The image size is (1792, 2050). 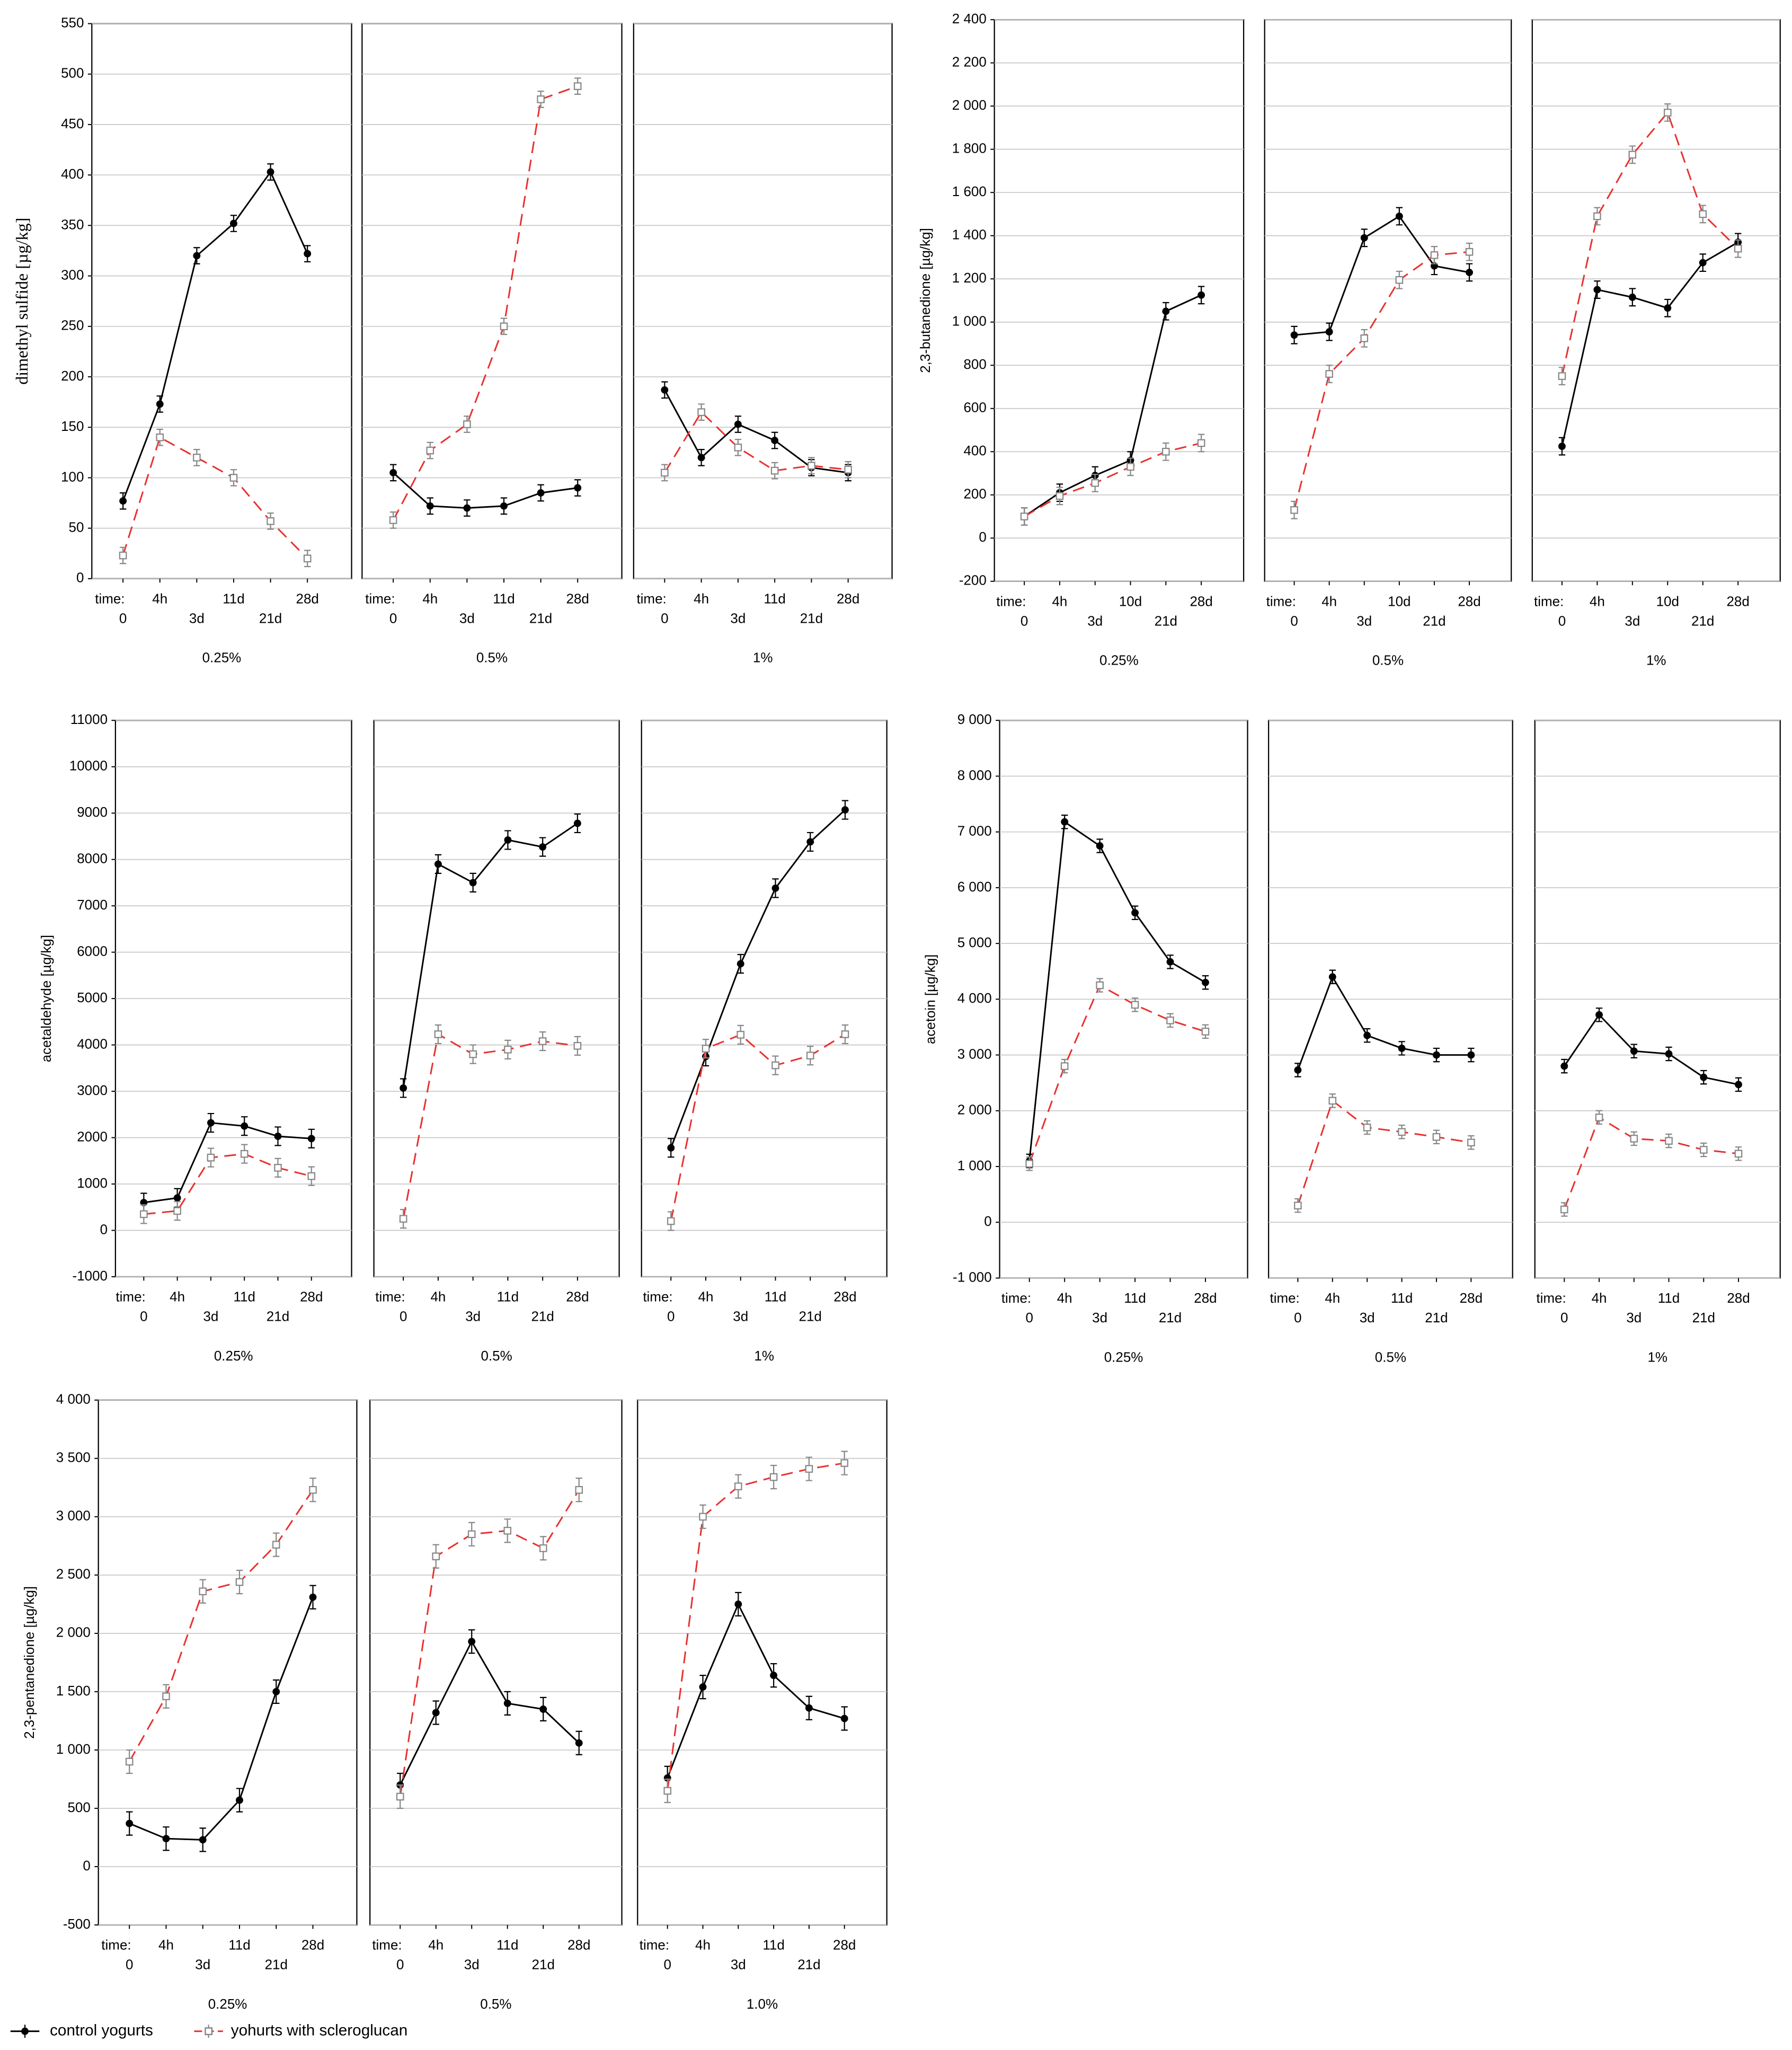 What do you see at coordinates (975, 408) in the screenshot?
I see `y-tick-label: 600` at bounding box center [975, 408].